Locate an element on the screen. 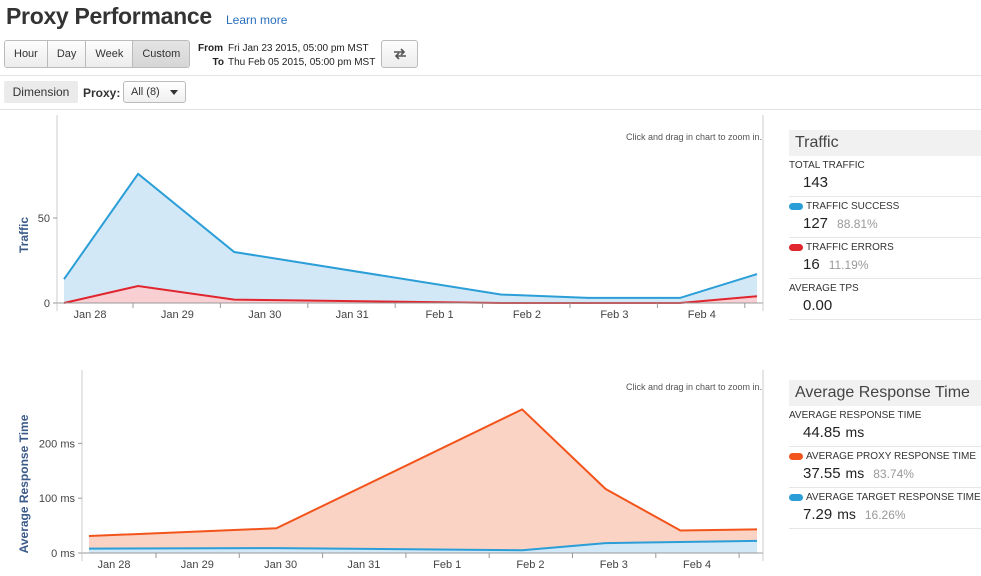 Image resolution: width=981 pixels, height=576 pixels. metric-label-text: TOTAL TRAFFIC is located at coordinates (827, 165).